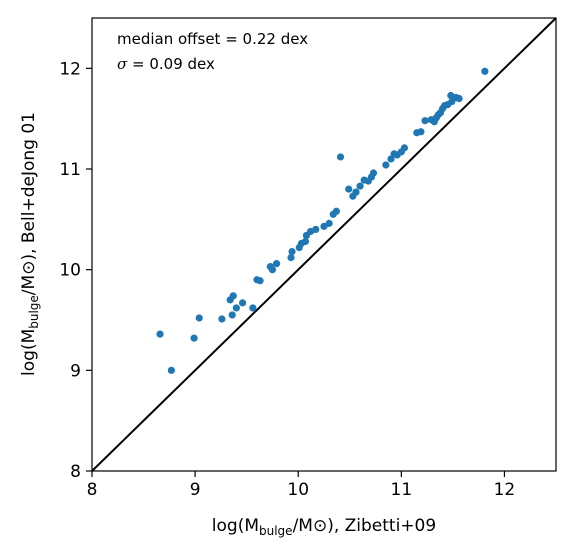 The image size is (574, 556). Describe the element at coordinates (70, 69) in the screenshot. I see `y-tick-label: 12` at that location.